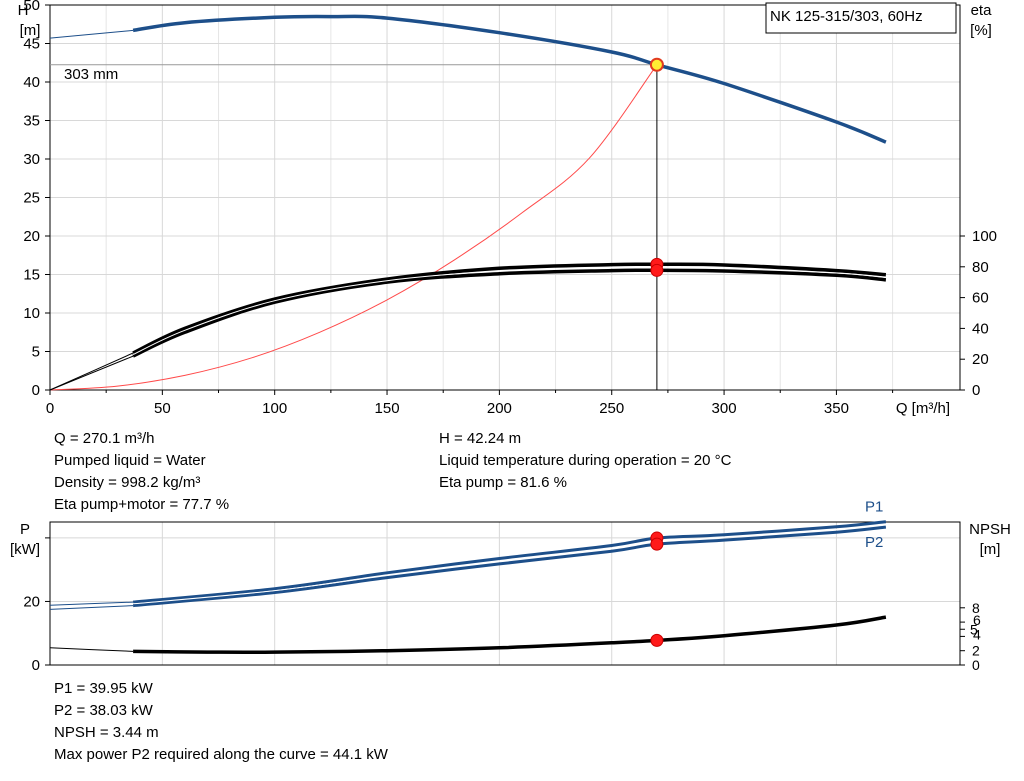  What do you see at coordinates (31, 121) in the screenshot?
I see `head-tick-label: 35` at bounding box center [31, 121].